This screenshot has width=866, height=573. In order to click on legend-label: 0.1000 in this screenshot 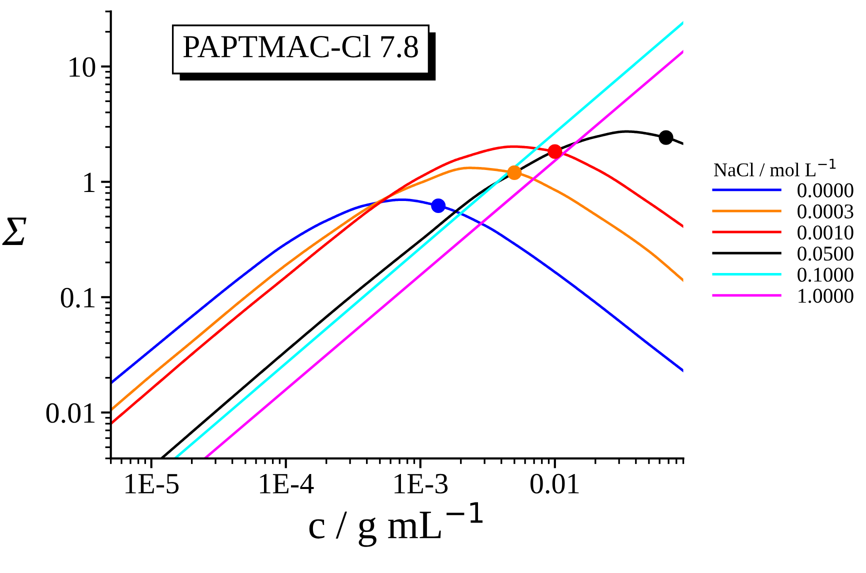, I will do `click(826, 275)`.